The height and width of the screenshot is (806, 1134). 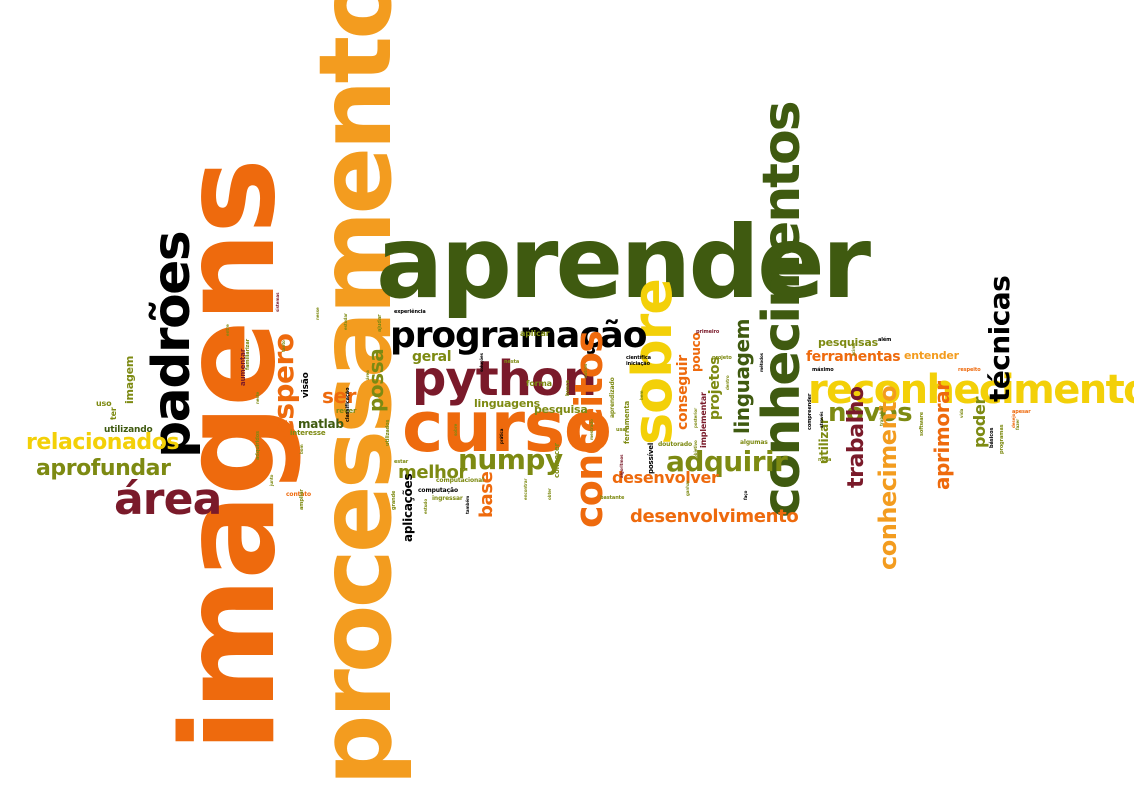 What do you see at coordinates (999, 338) in the screenshot?
I see `word-tecnicas: técnicas` at bounding box center [999, 338].